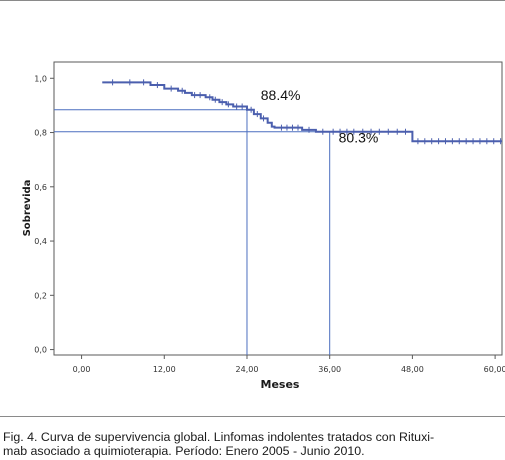 The height and width of the screenshot is (460, 505). Describe the element at coordinates (320, 116) in the screenshot. I see `annotations: 88.4% 80.3%` at that location.